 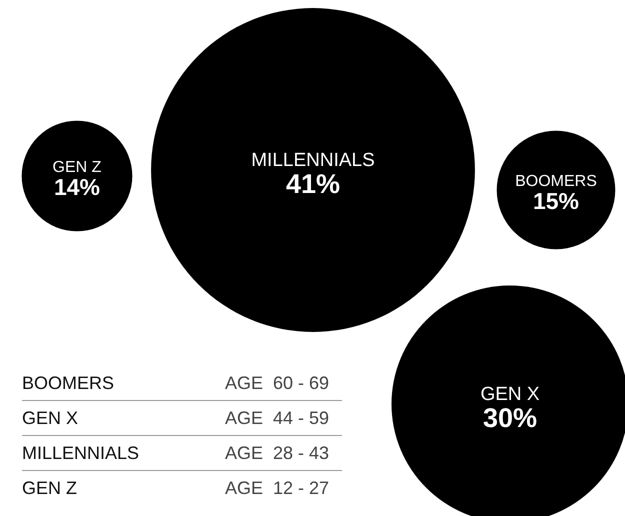 I want to click on data-label: 30%, so click(x=510, y=418).